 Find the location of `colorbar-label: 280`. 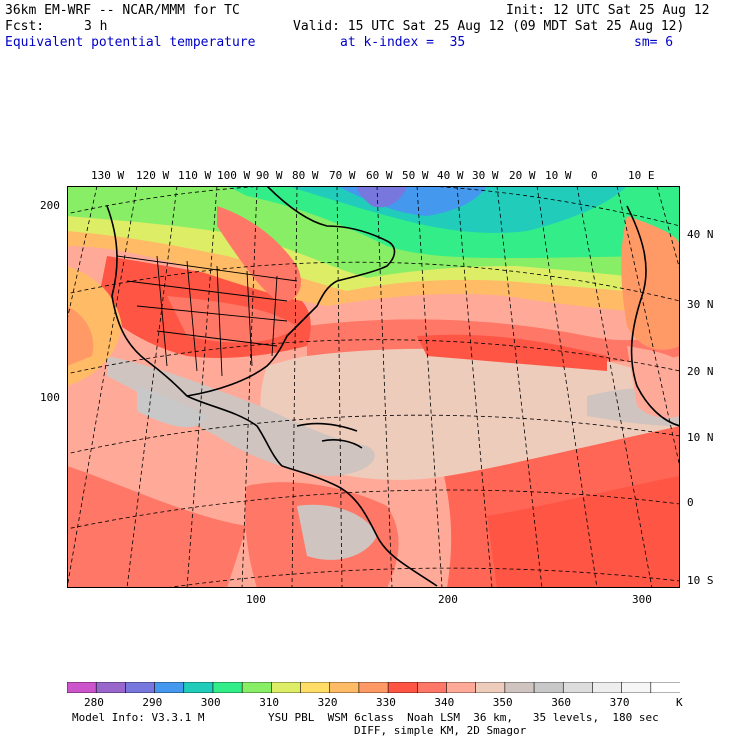

colorbar-label: 280 is located at coordinates (94, 702).